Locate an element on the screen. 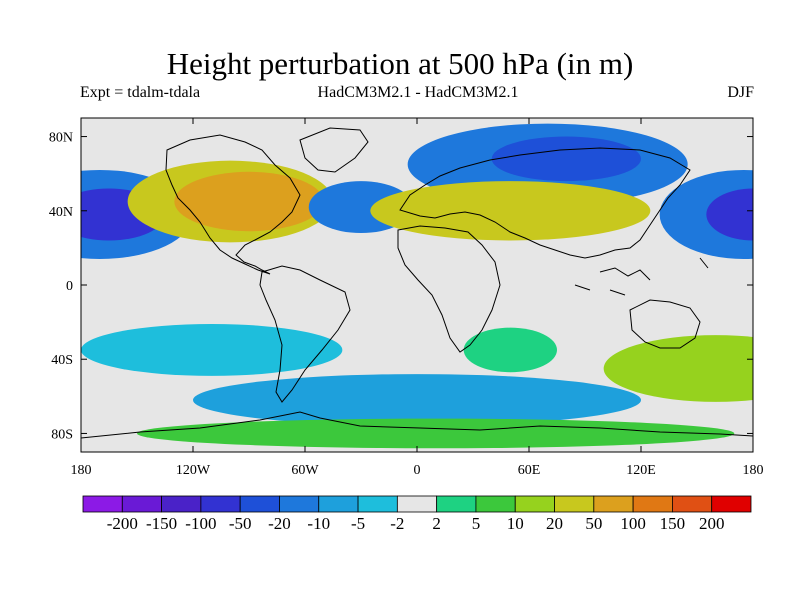  colorbar-label: -50 is located at coordinates (240, 523).